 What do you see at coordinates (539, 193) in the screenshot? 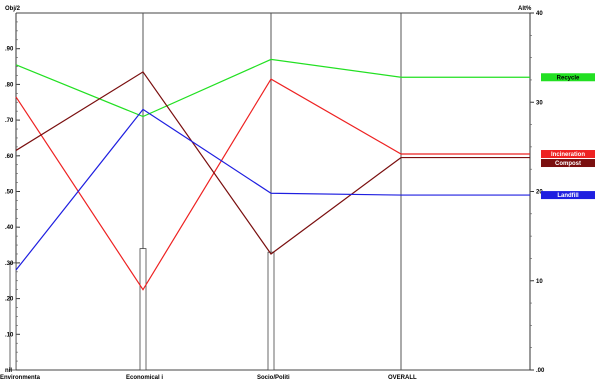
I see `right-tick-label: 20` at bounding box center [539, 193].